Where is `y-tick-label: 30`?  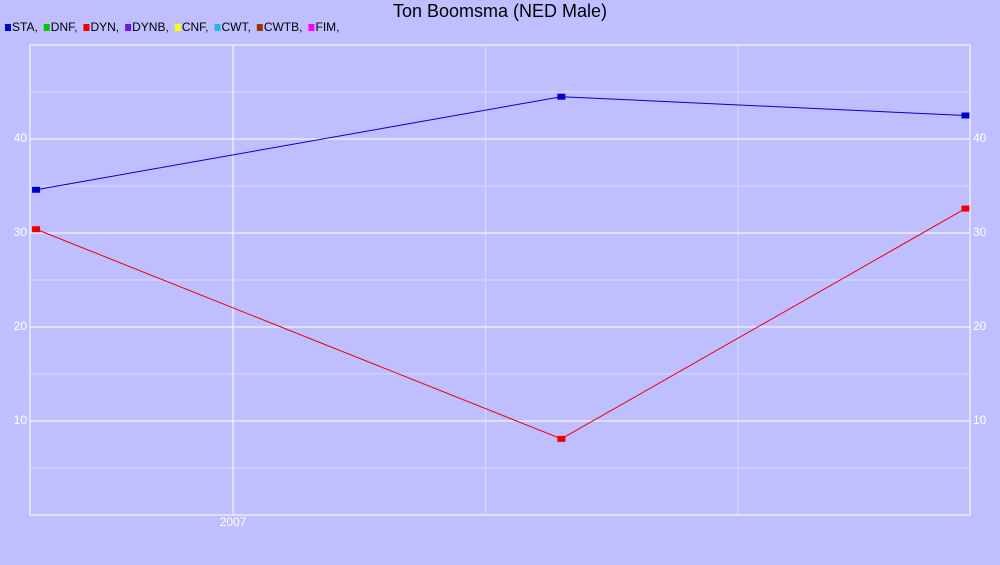
y-tick-label: 30 is located at coordinates (21, 232).